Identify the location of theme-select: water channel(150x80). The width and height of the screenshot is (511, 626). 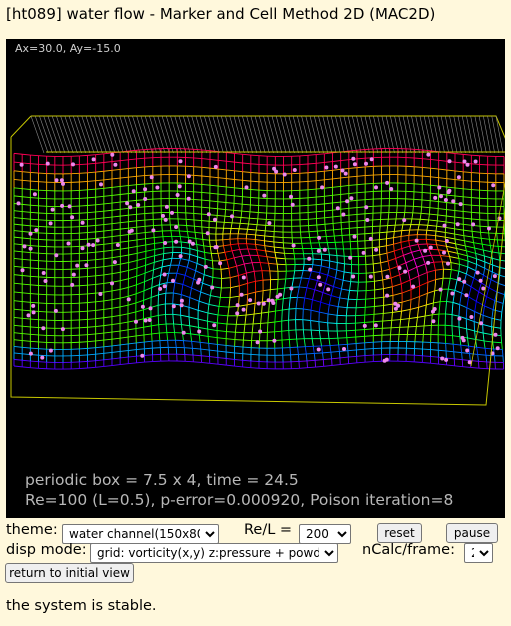
(140, 534).